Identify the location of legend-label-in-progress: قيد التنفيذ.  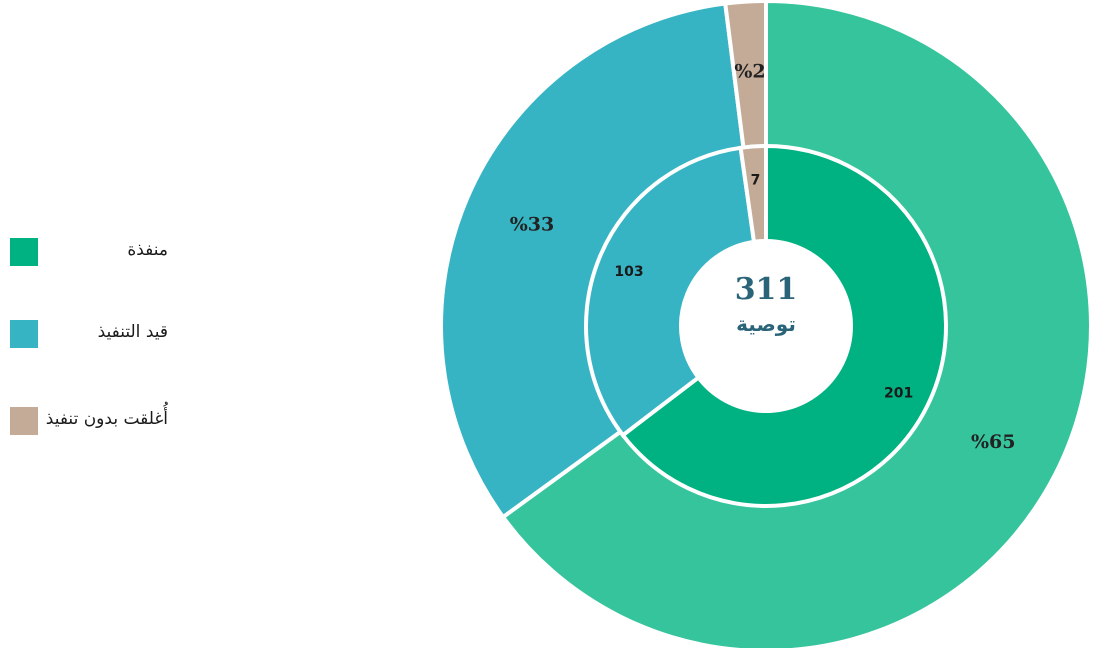
(132, 332).